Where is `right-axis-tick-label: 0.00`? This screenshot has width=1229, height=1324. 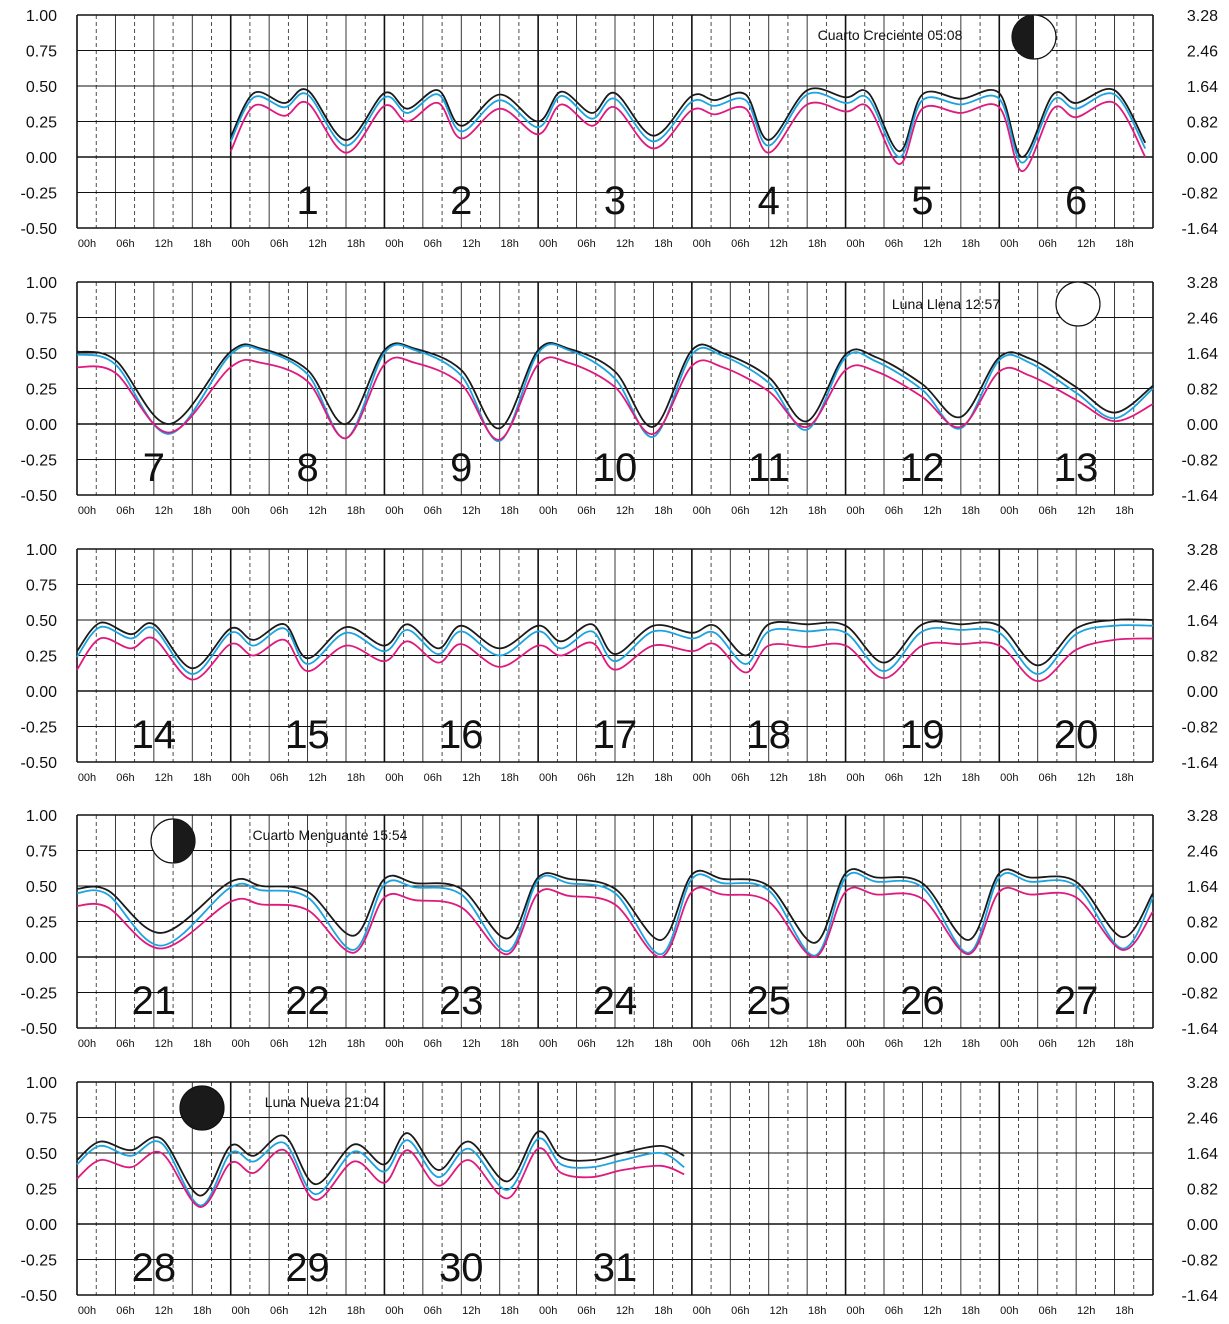 right-axis-tick-label: 0.00 is located at coordinates (1202, 692).